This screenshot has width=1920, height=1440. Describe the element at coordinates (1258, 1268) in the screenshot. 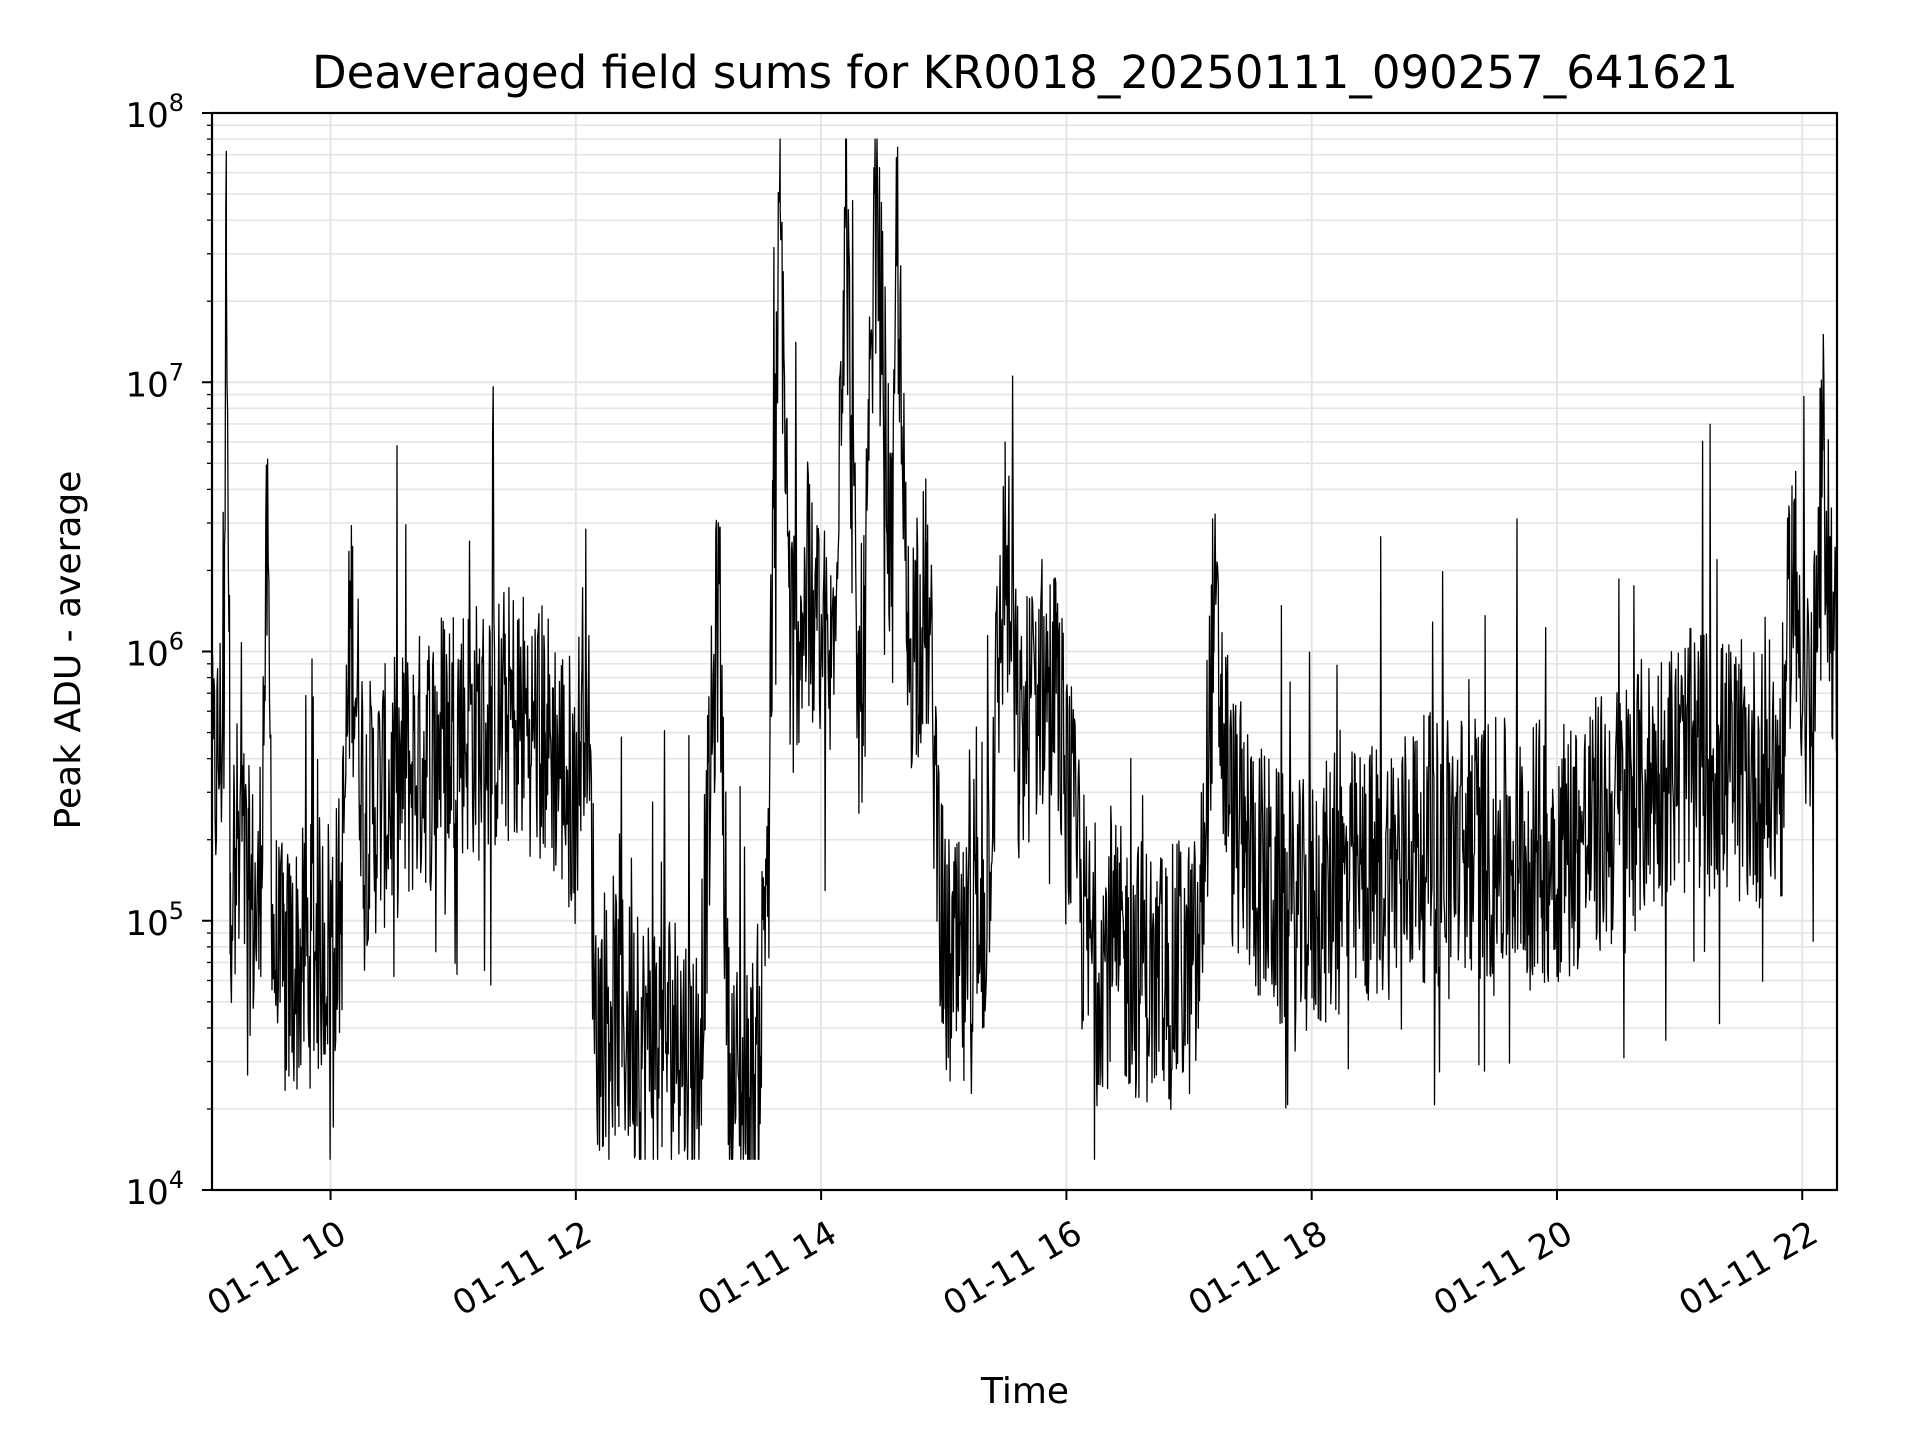

I see `x-tick-label: 01-11 18` at that location.